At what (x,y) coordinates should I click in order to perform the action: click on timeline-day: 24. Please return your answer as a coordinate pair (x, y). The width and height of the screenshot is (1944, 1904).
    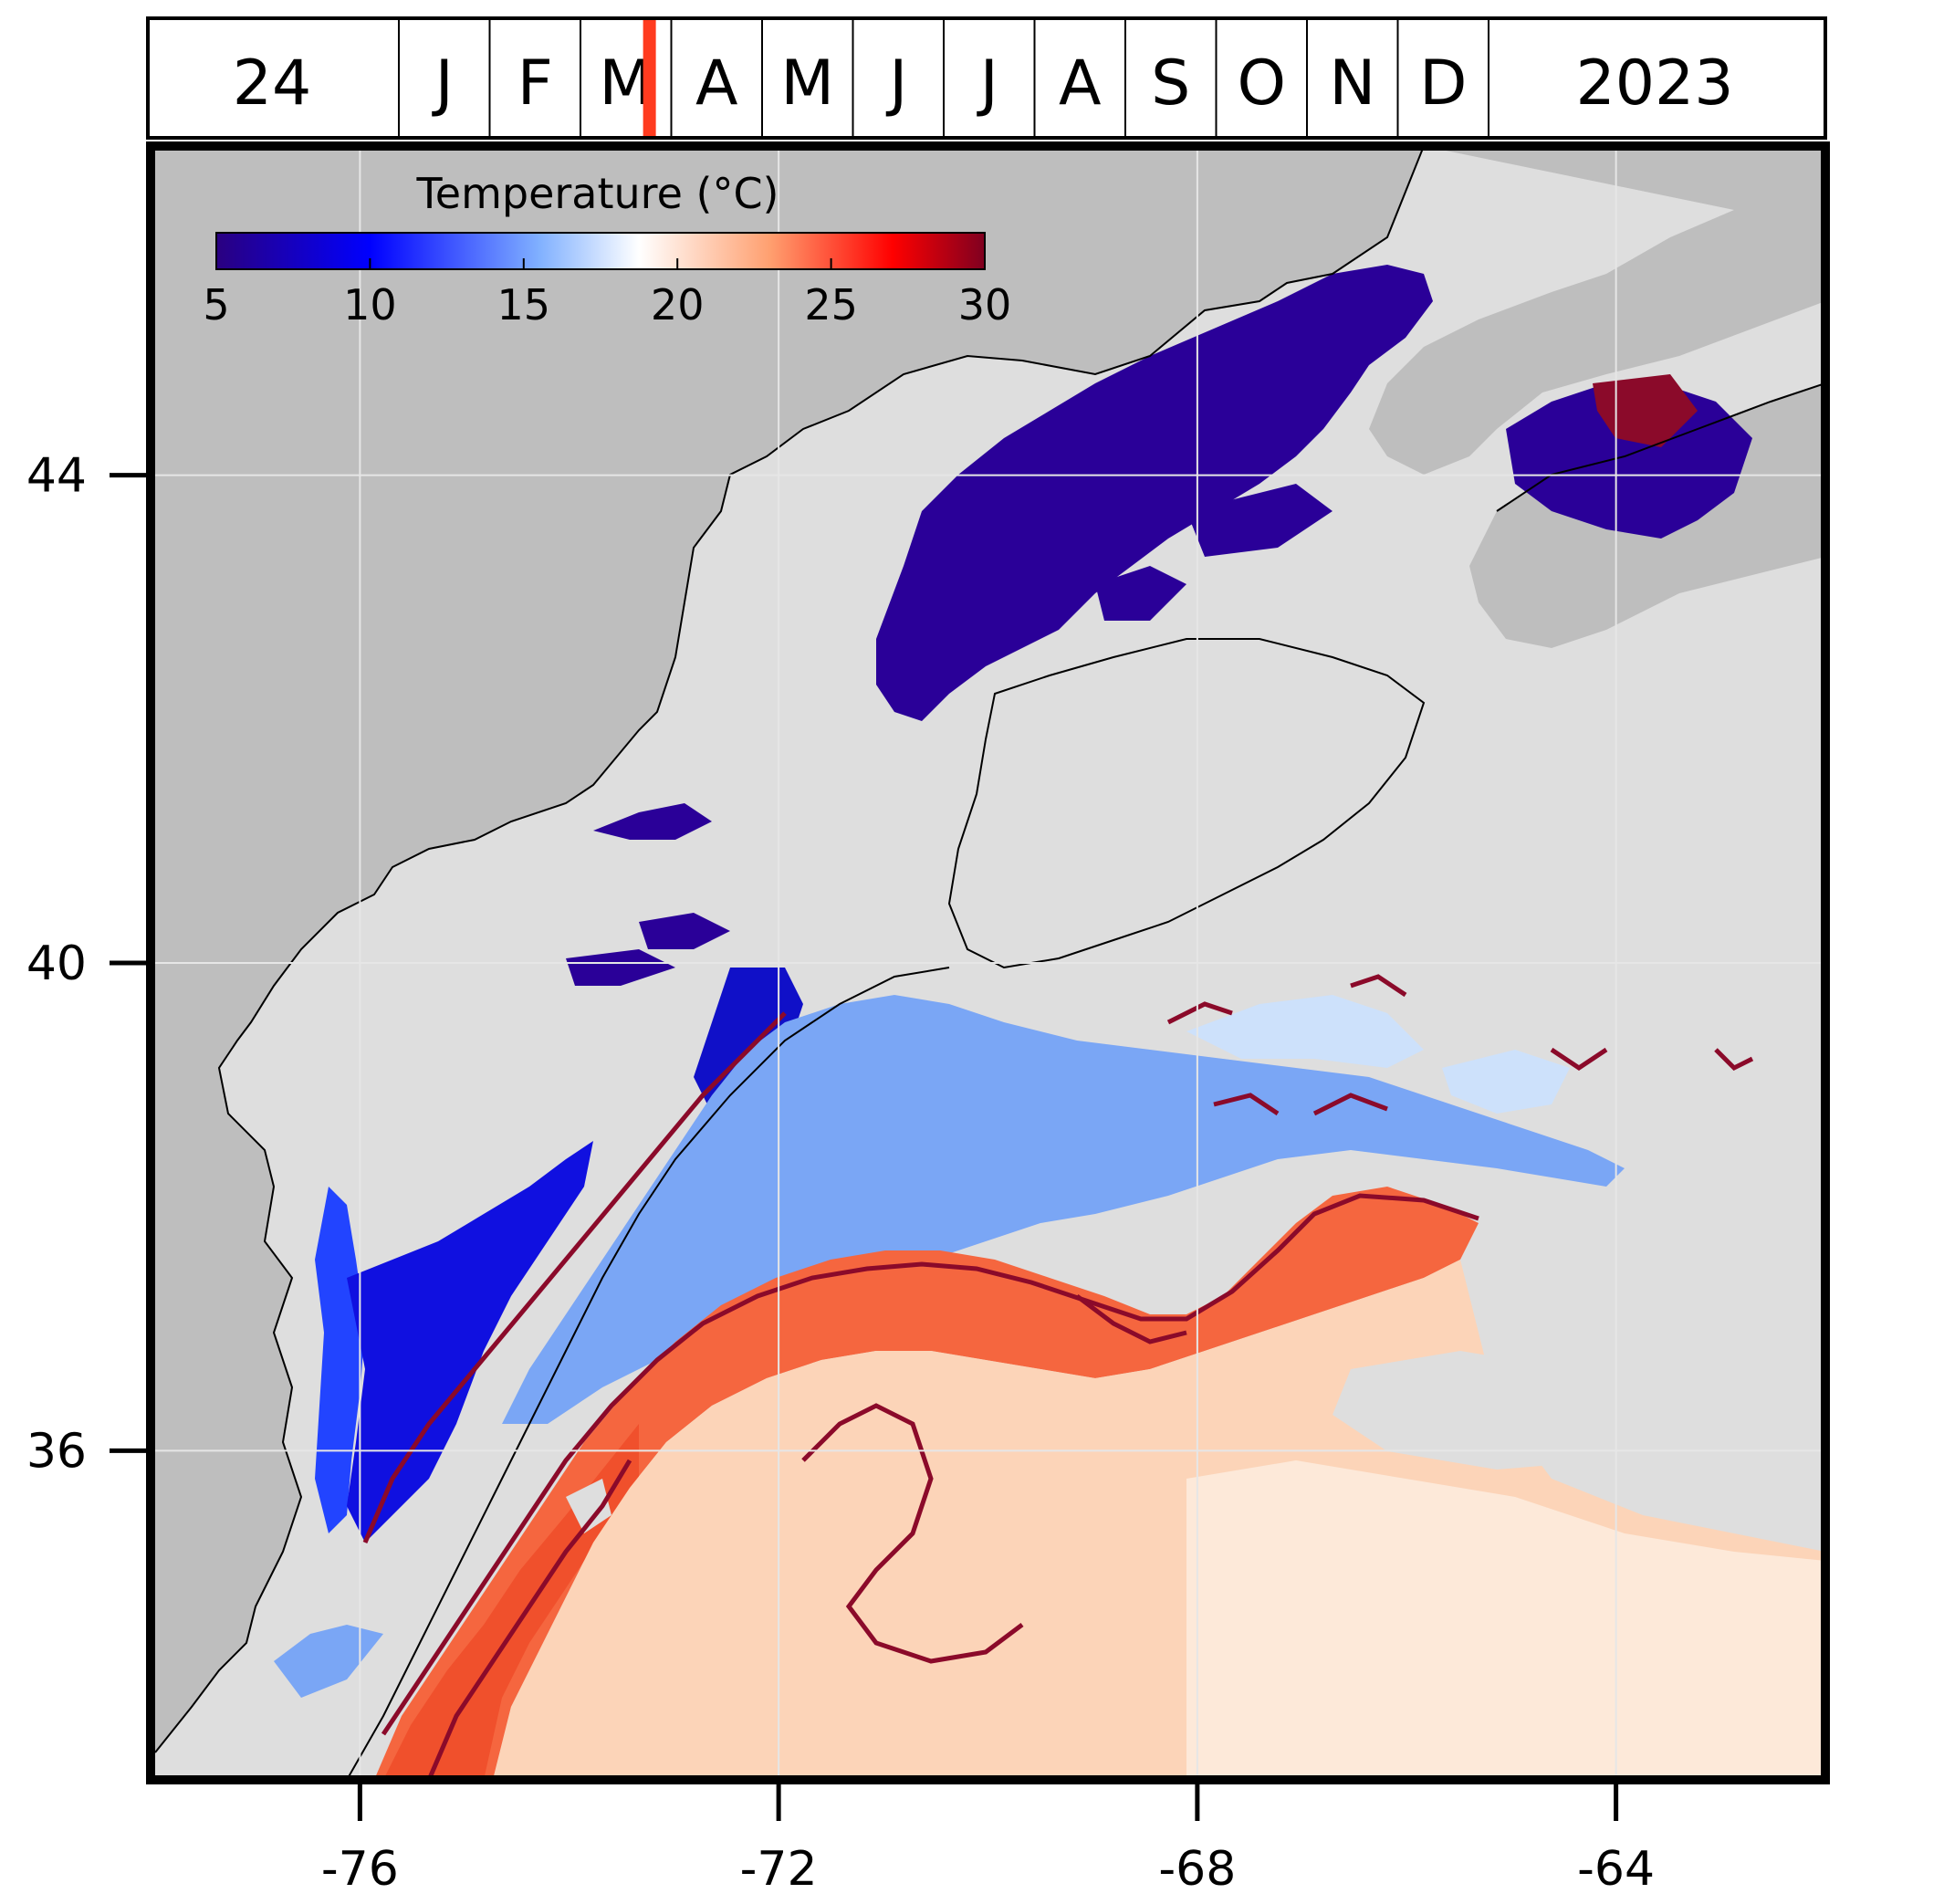
    Looking at the image, I should click on (272, 83).